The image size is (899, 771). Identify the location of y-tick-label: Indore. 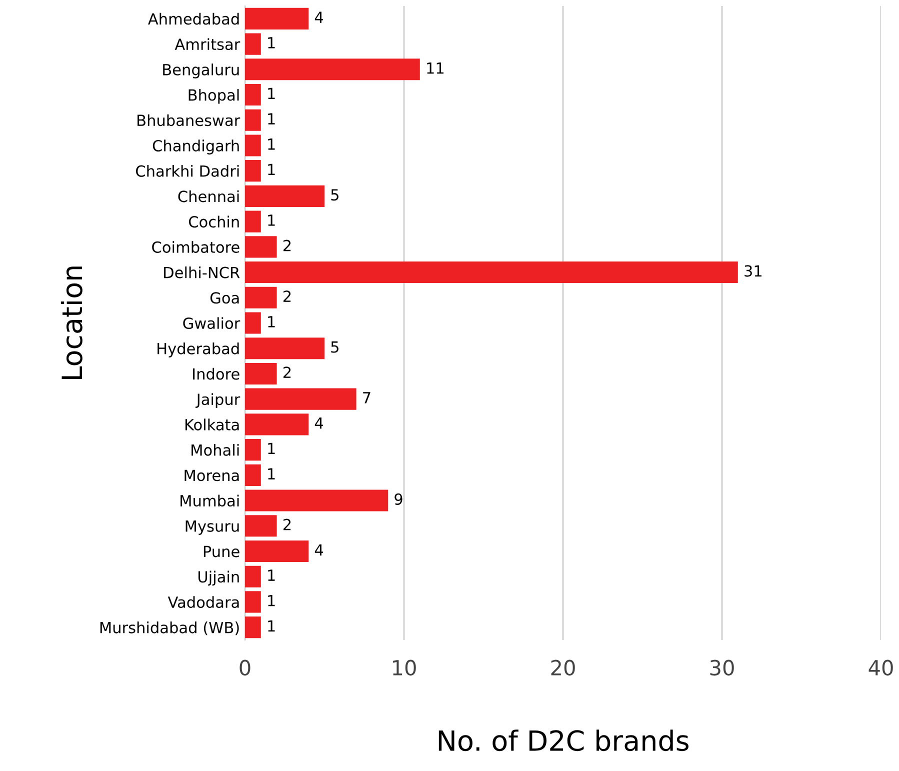
(216, 374).